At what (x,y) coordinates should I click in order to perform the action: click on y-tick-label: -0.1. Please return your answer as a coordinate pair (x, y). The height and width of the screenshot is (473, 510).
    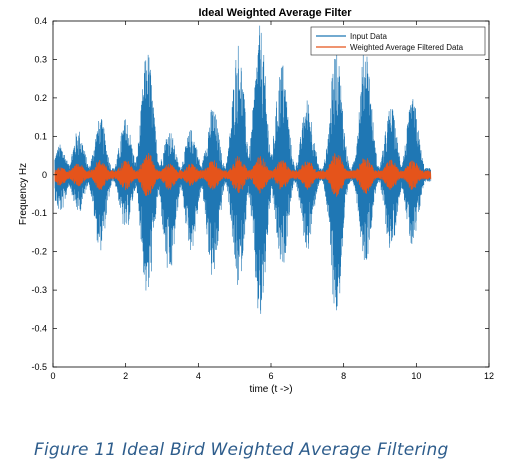
    Looking at the image, I should click on (39, 213).